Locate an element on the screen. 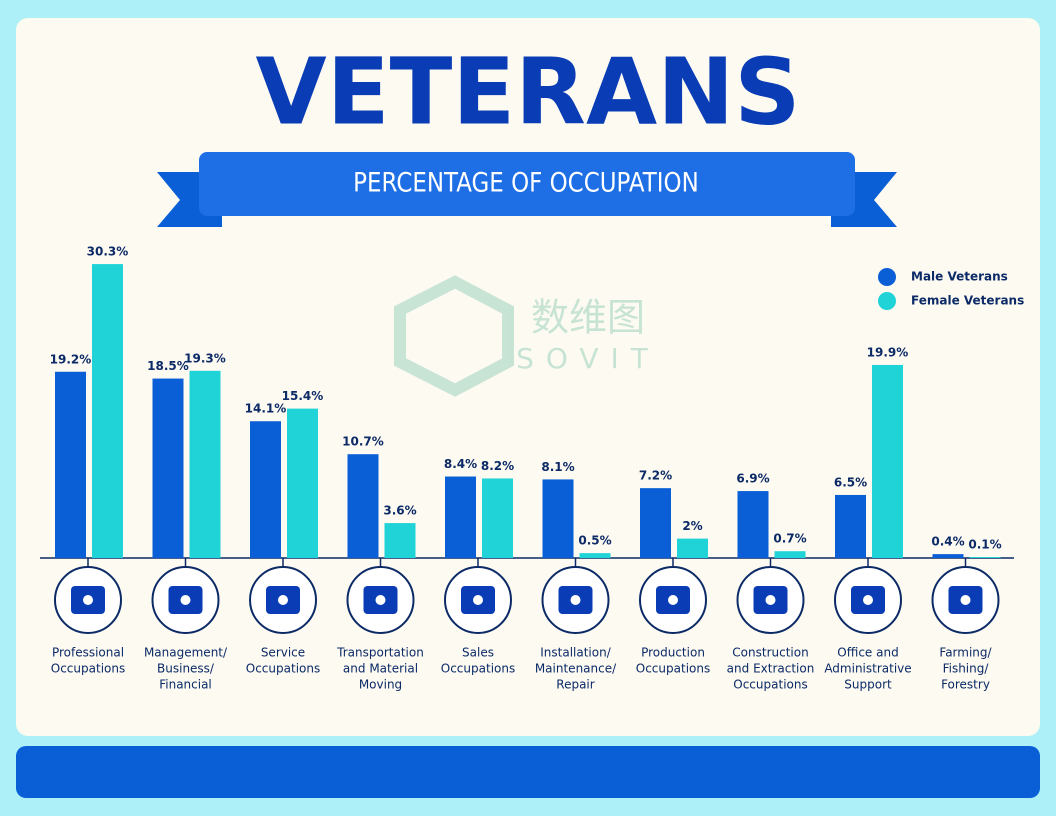 The image size is (1056, 816). category-label: Farming/ is located at coordinates (965, 653).